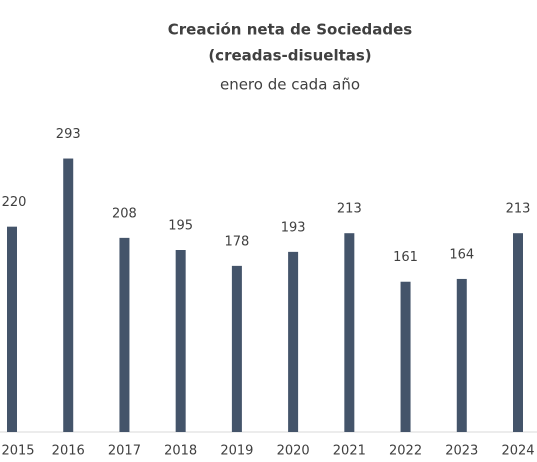 Image resolution: width=537 pixels, height=462 pixels. I want to click on value-label: 193, so click(293, 227).